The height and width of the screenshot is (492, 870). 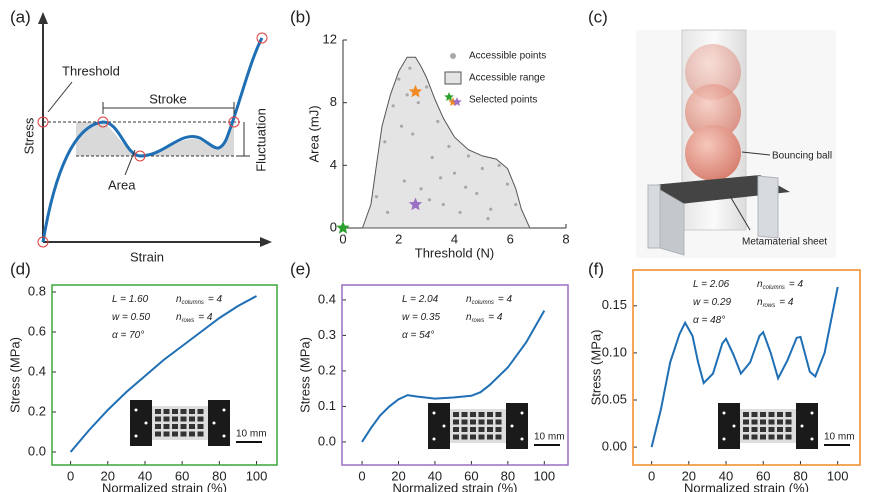 What do you see at coordinates (756, 153) in the screenshot?
I see `pointer` at bounding box center [756, 153].